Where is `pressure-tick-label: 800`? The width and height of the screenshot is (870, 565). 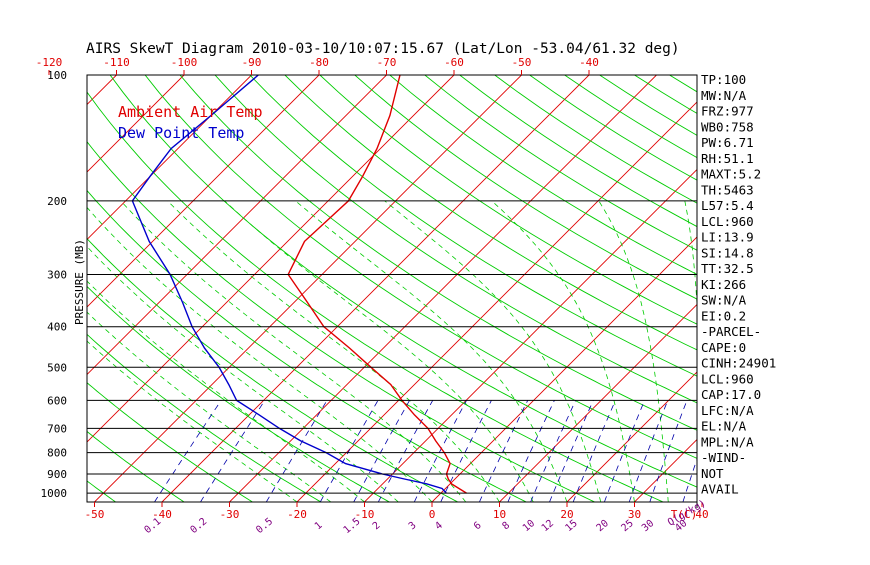 pressure-tick-label: 800 is located at coordinates (57, 453).